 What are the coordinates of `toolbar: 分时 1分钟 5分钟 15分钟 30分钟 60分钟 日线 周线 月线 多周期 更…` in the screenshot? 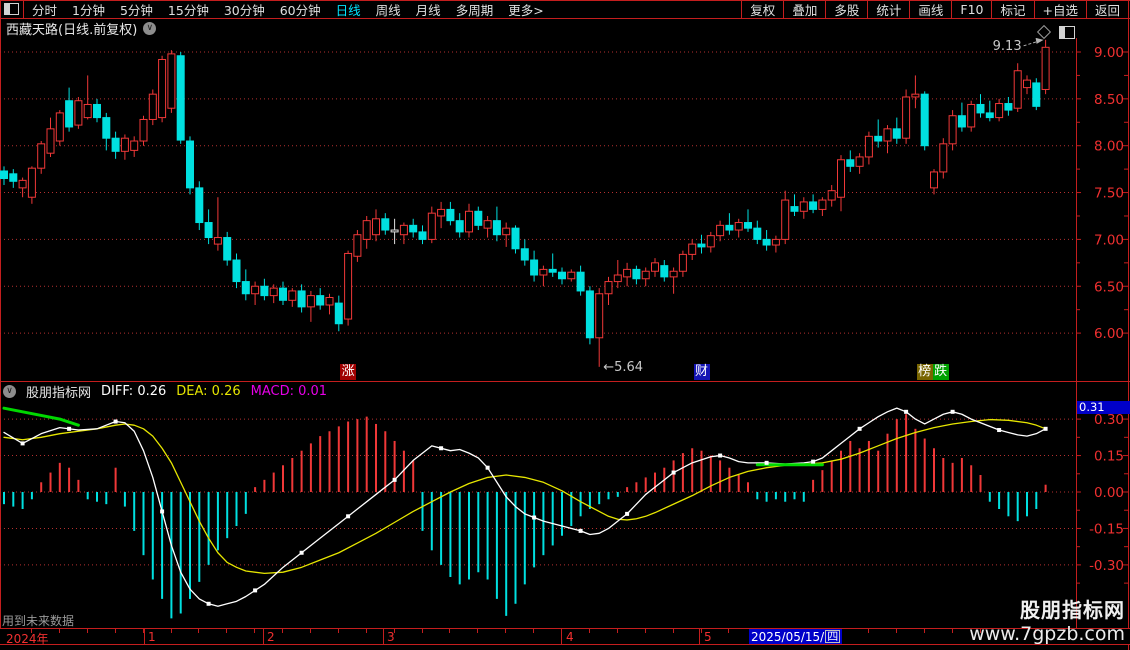 It's located at (565, 9).